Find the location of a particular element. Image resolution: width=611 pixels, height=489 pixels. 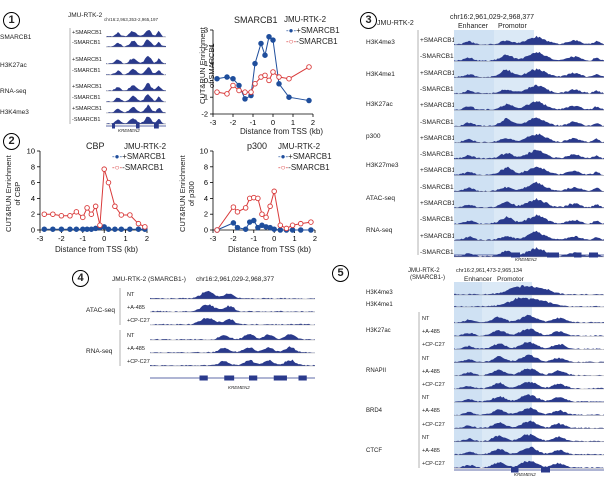

chart2-title: CBP is located at coordinates (95, 146).